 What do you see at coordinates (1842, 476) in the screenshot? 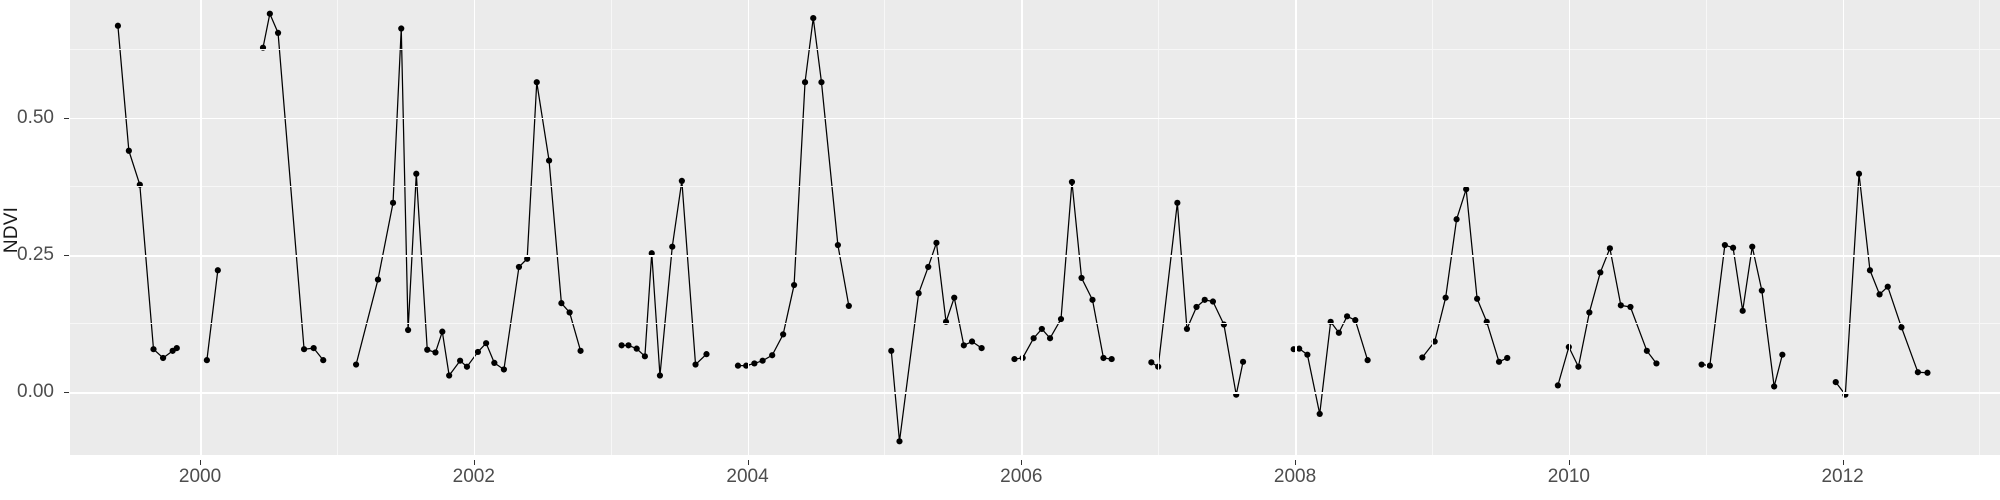
I see `x-axis-tick-label: 2012` at bounding box center [1842, 476].